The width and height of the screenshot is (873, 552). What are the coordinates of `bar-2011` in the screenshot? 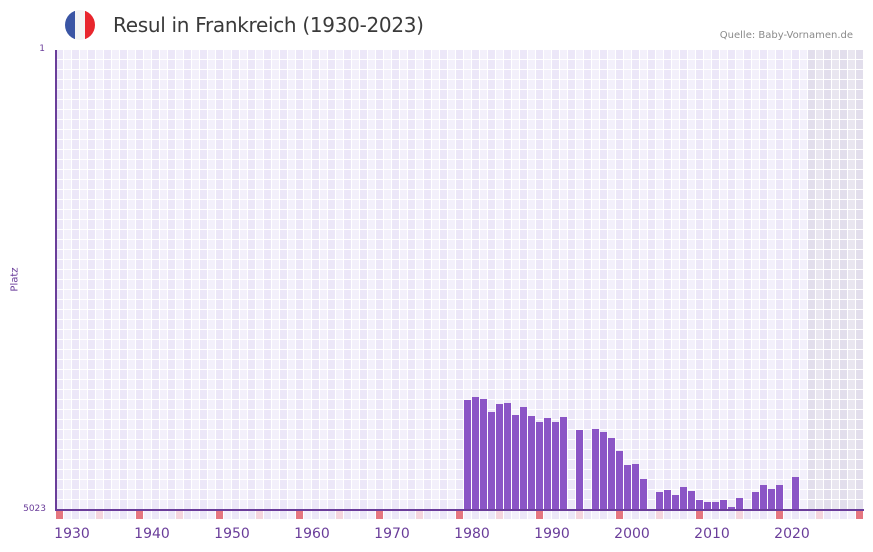 It's located at (707, 505).